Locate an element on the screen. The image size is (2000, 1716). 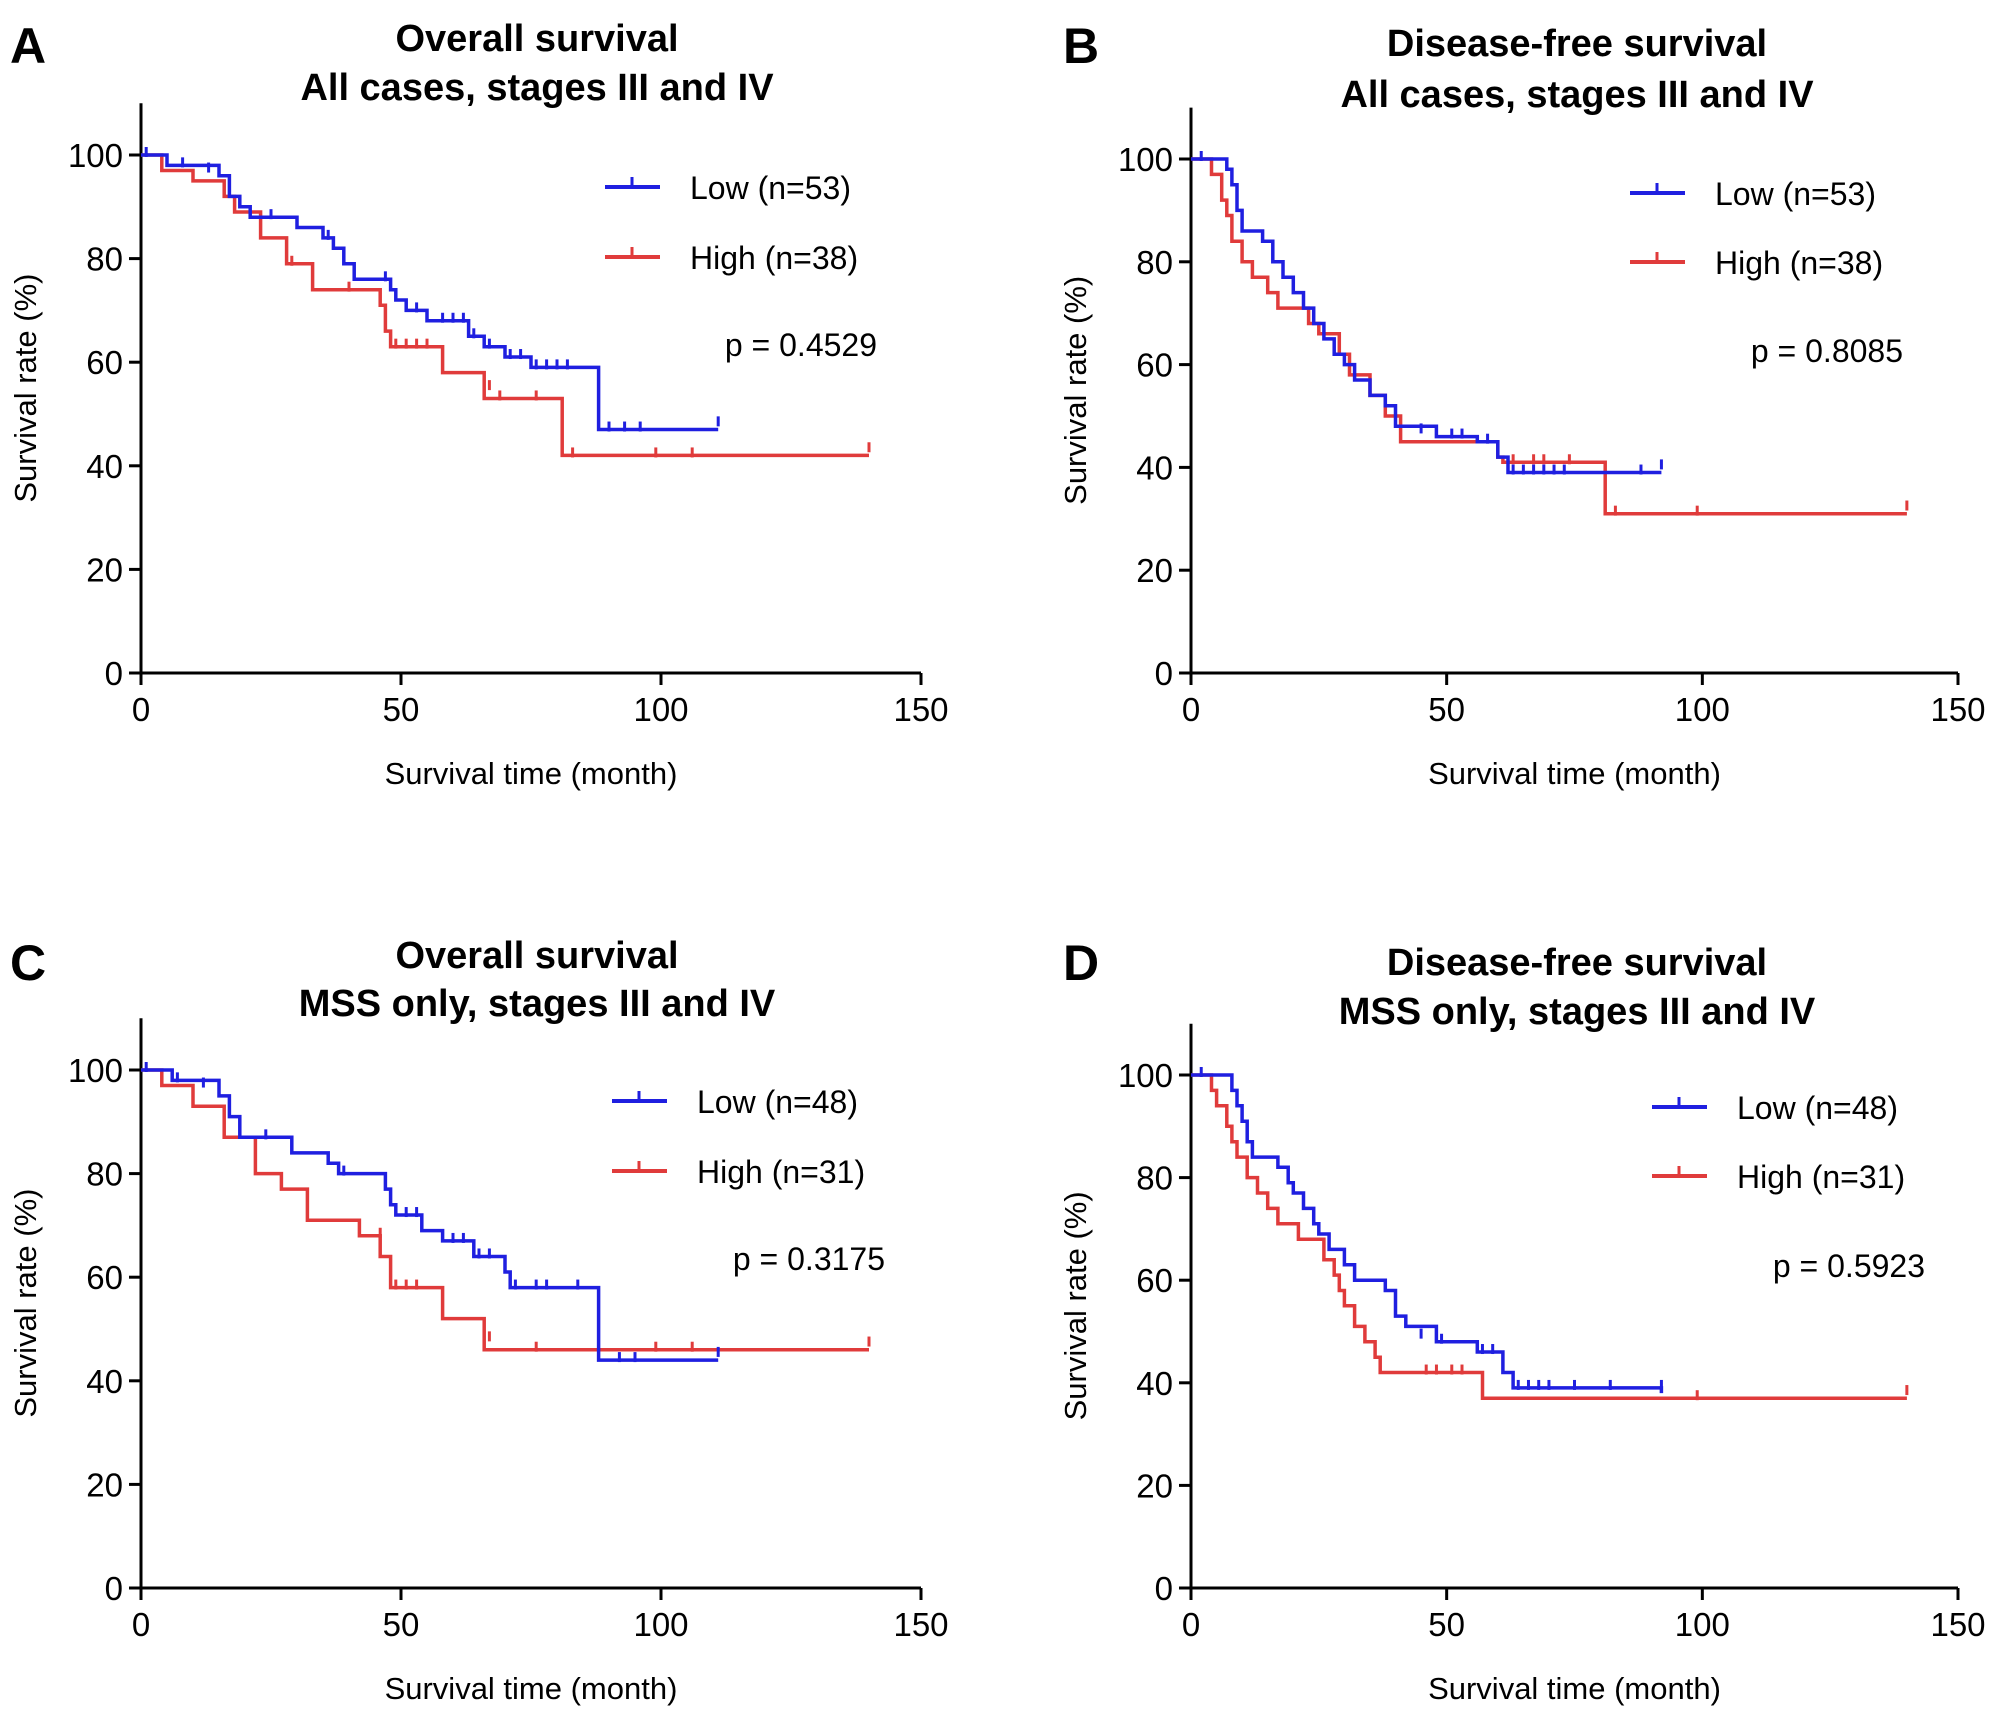
p-value: p = 0.4529 is located at coordinates (801, 345).